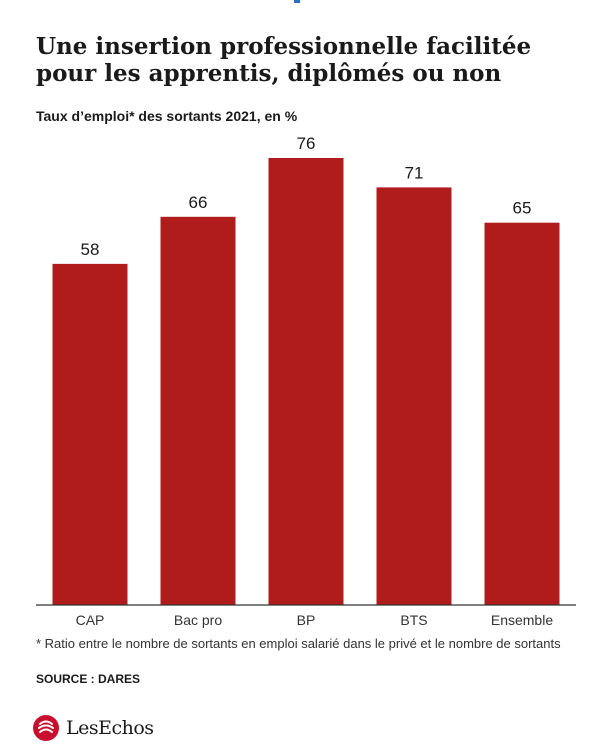 The image size is (597, 751). I want to click on bar-bp, so click(306, 381).